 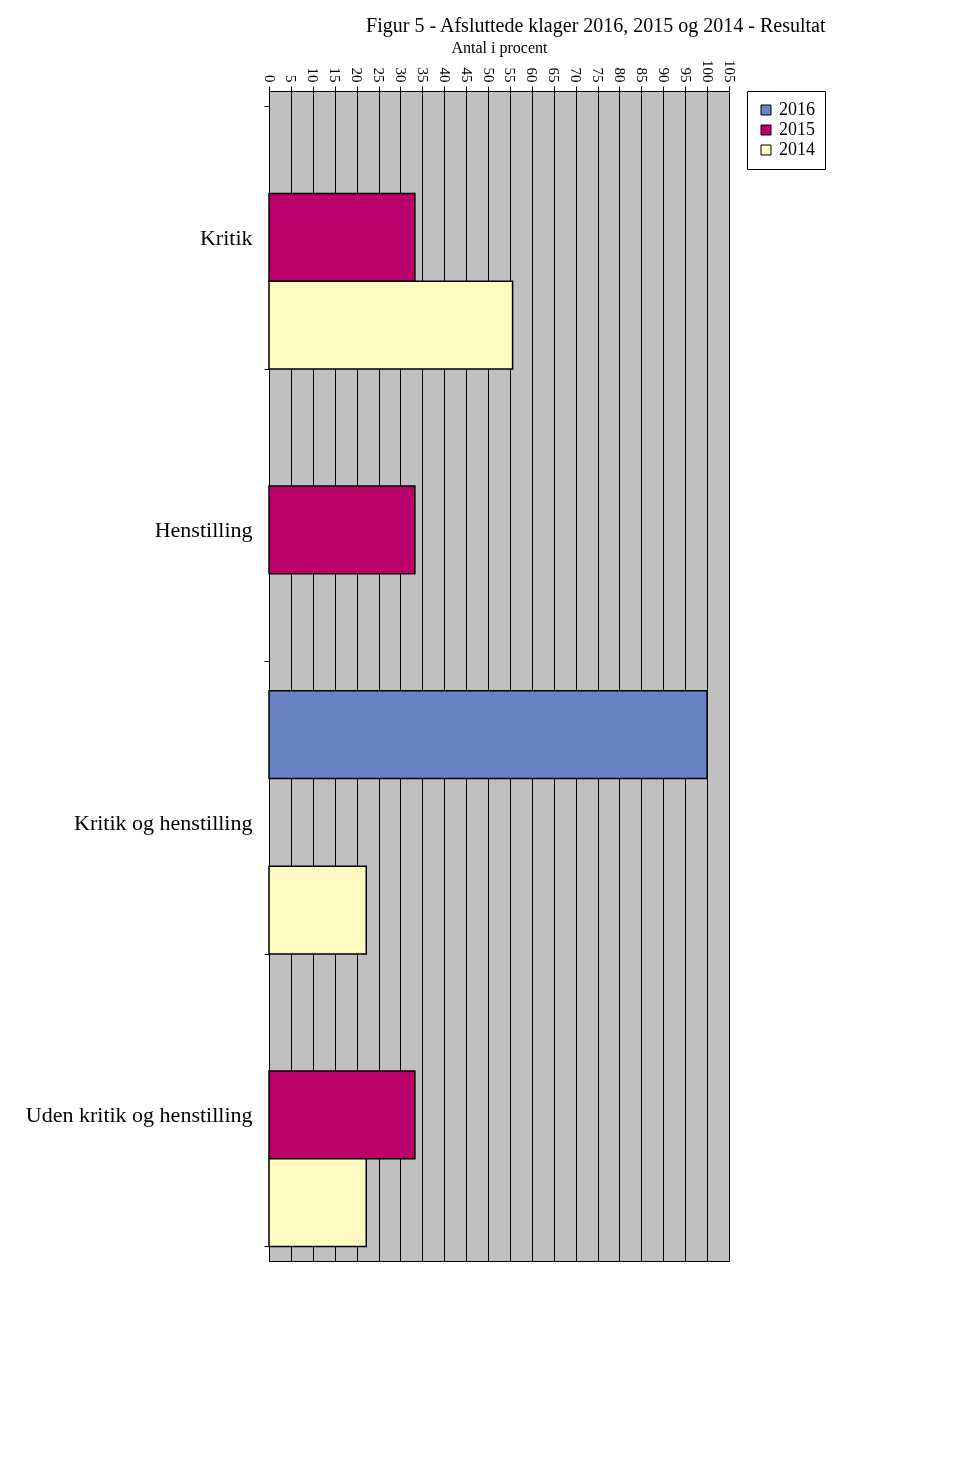 What do you see at coordinates (598, 75) in the screenshot?
I see `x-tick-label: 75` at bounding box center [598, 75].